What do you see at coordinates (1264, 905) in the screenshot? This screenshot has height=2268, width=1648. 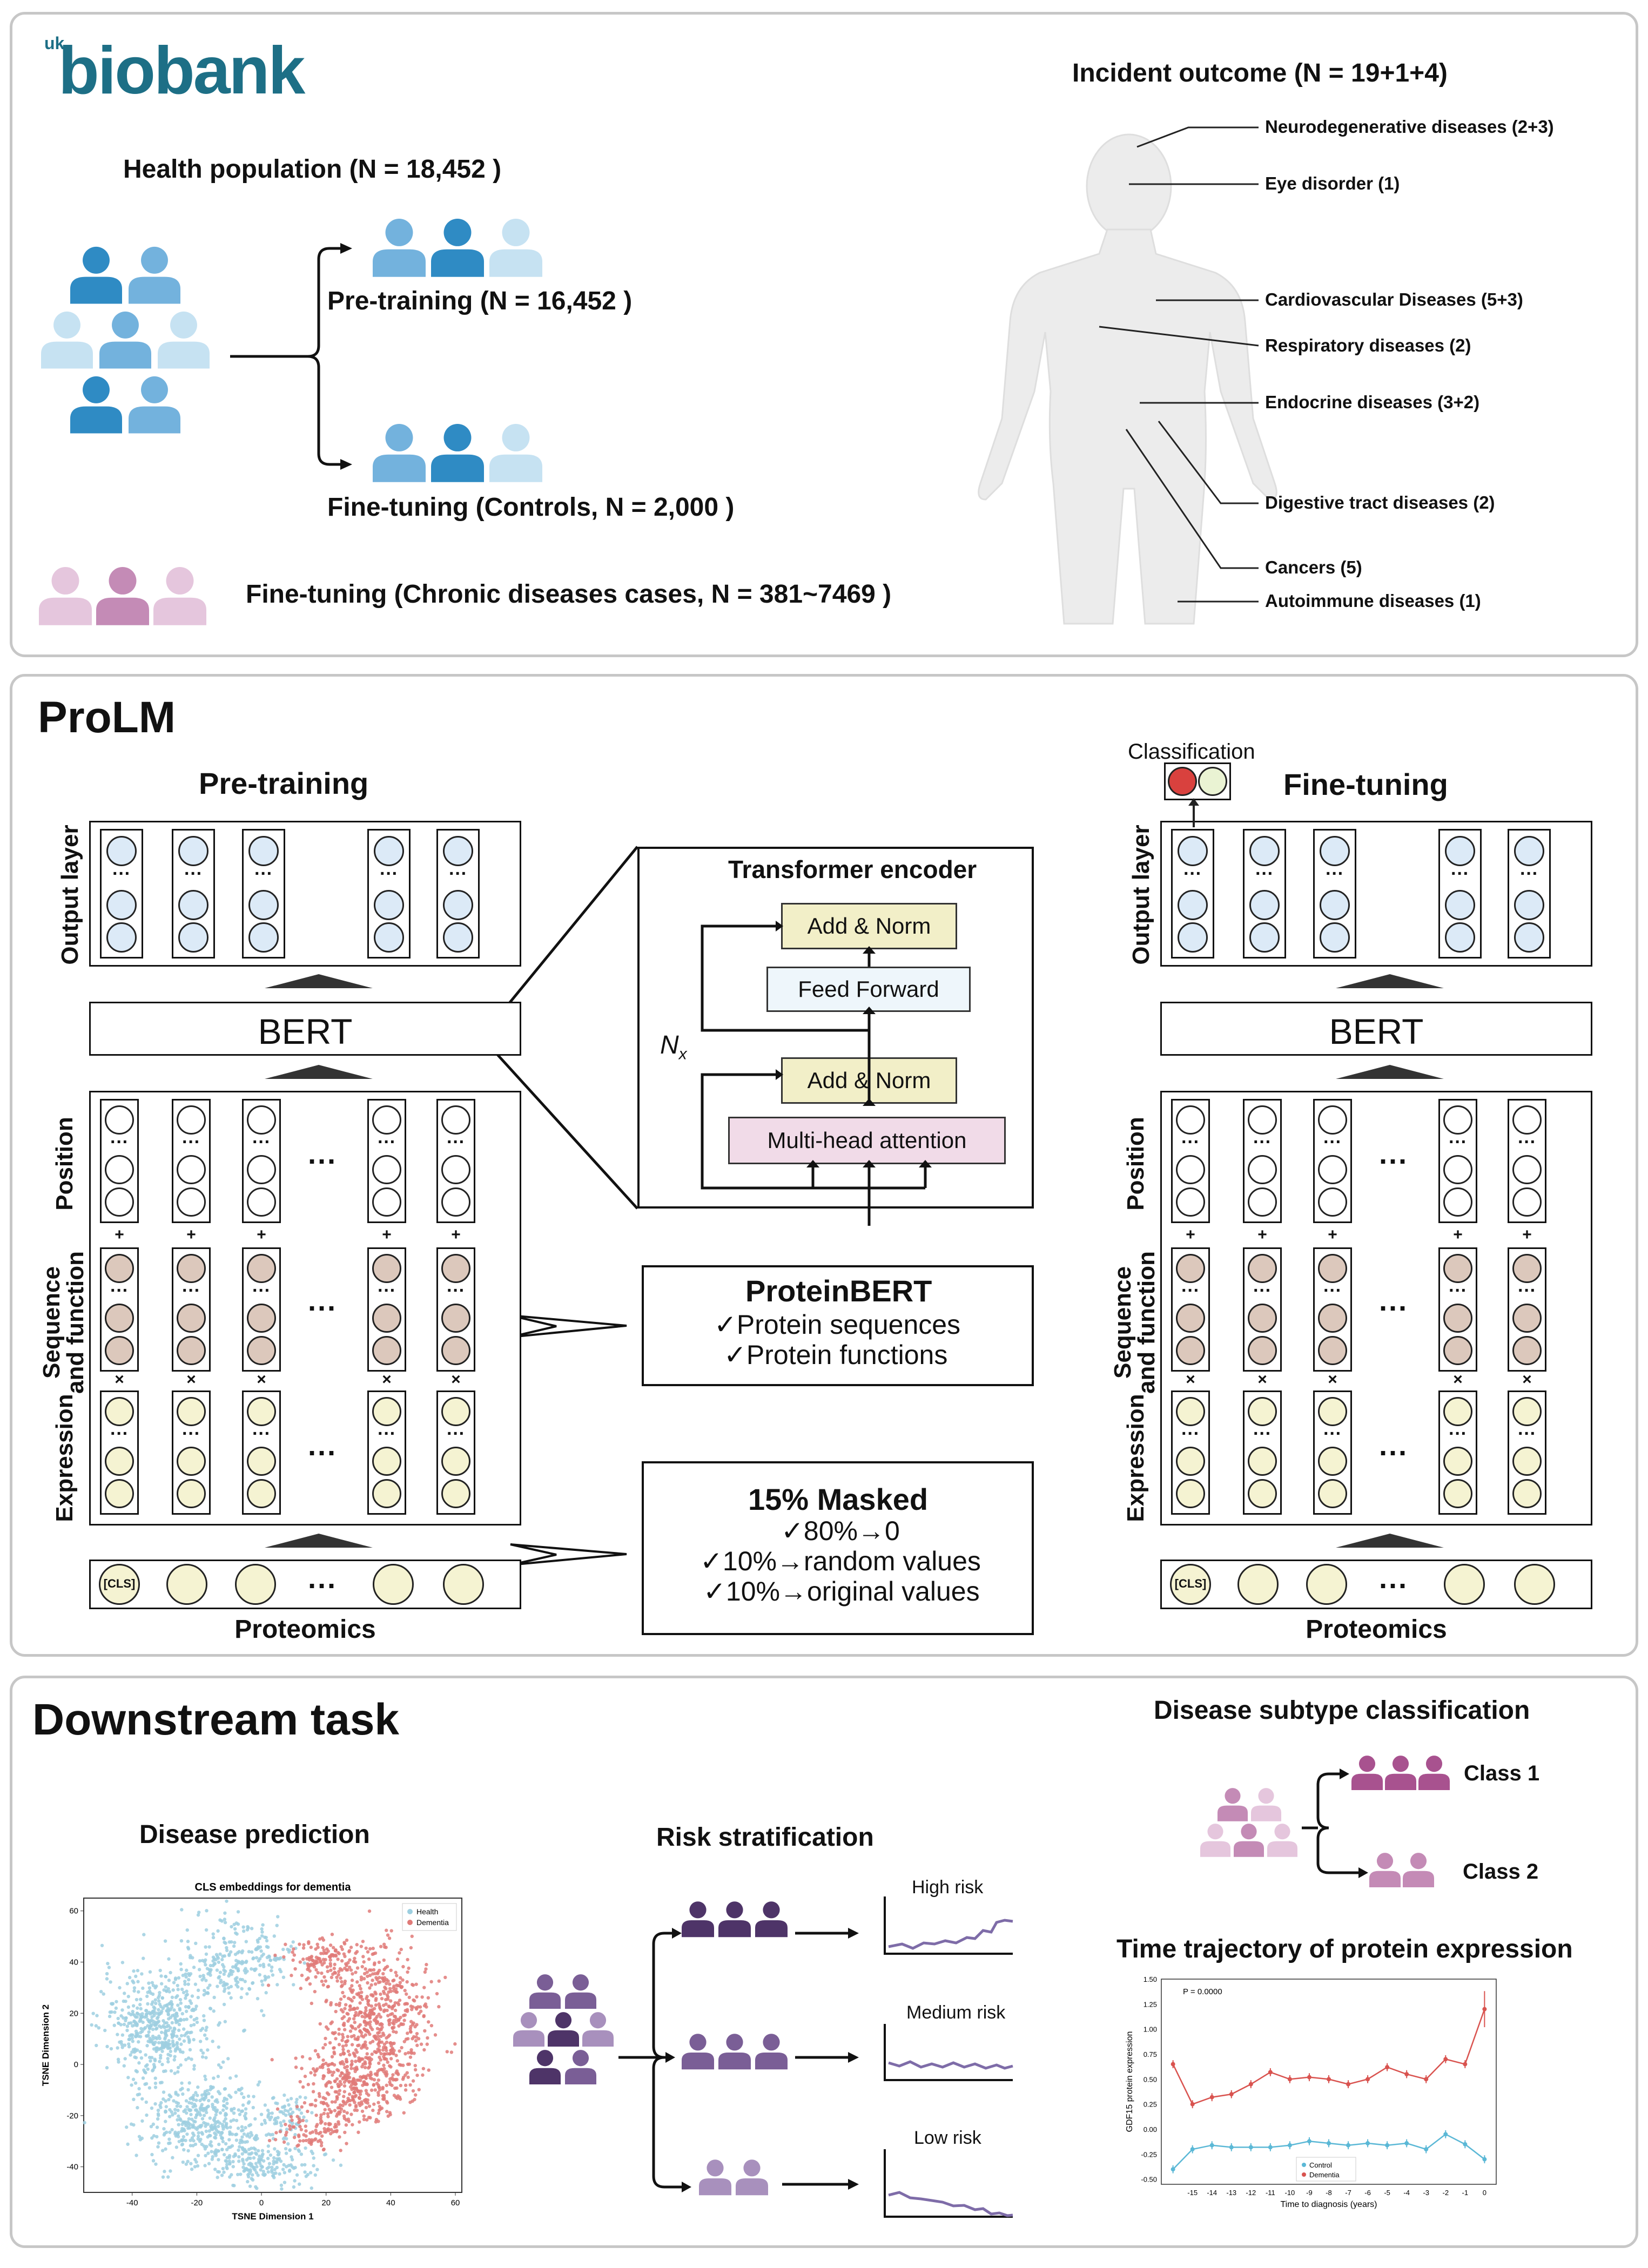 I see `finetuning-output-circle` at bounding box center [1264, 905].